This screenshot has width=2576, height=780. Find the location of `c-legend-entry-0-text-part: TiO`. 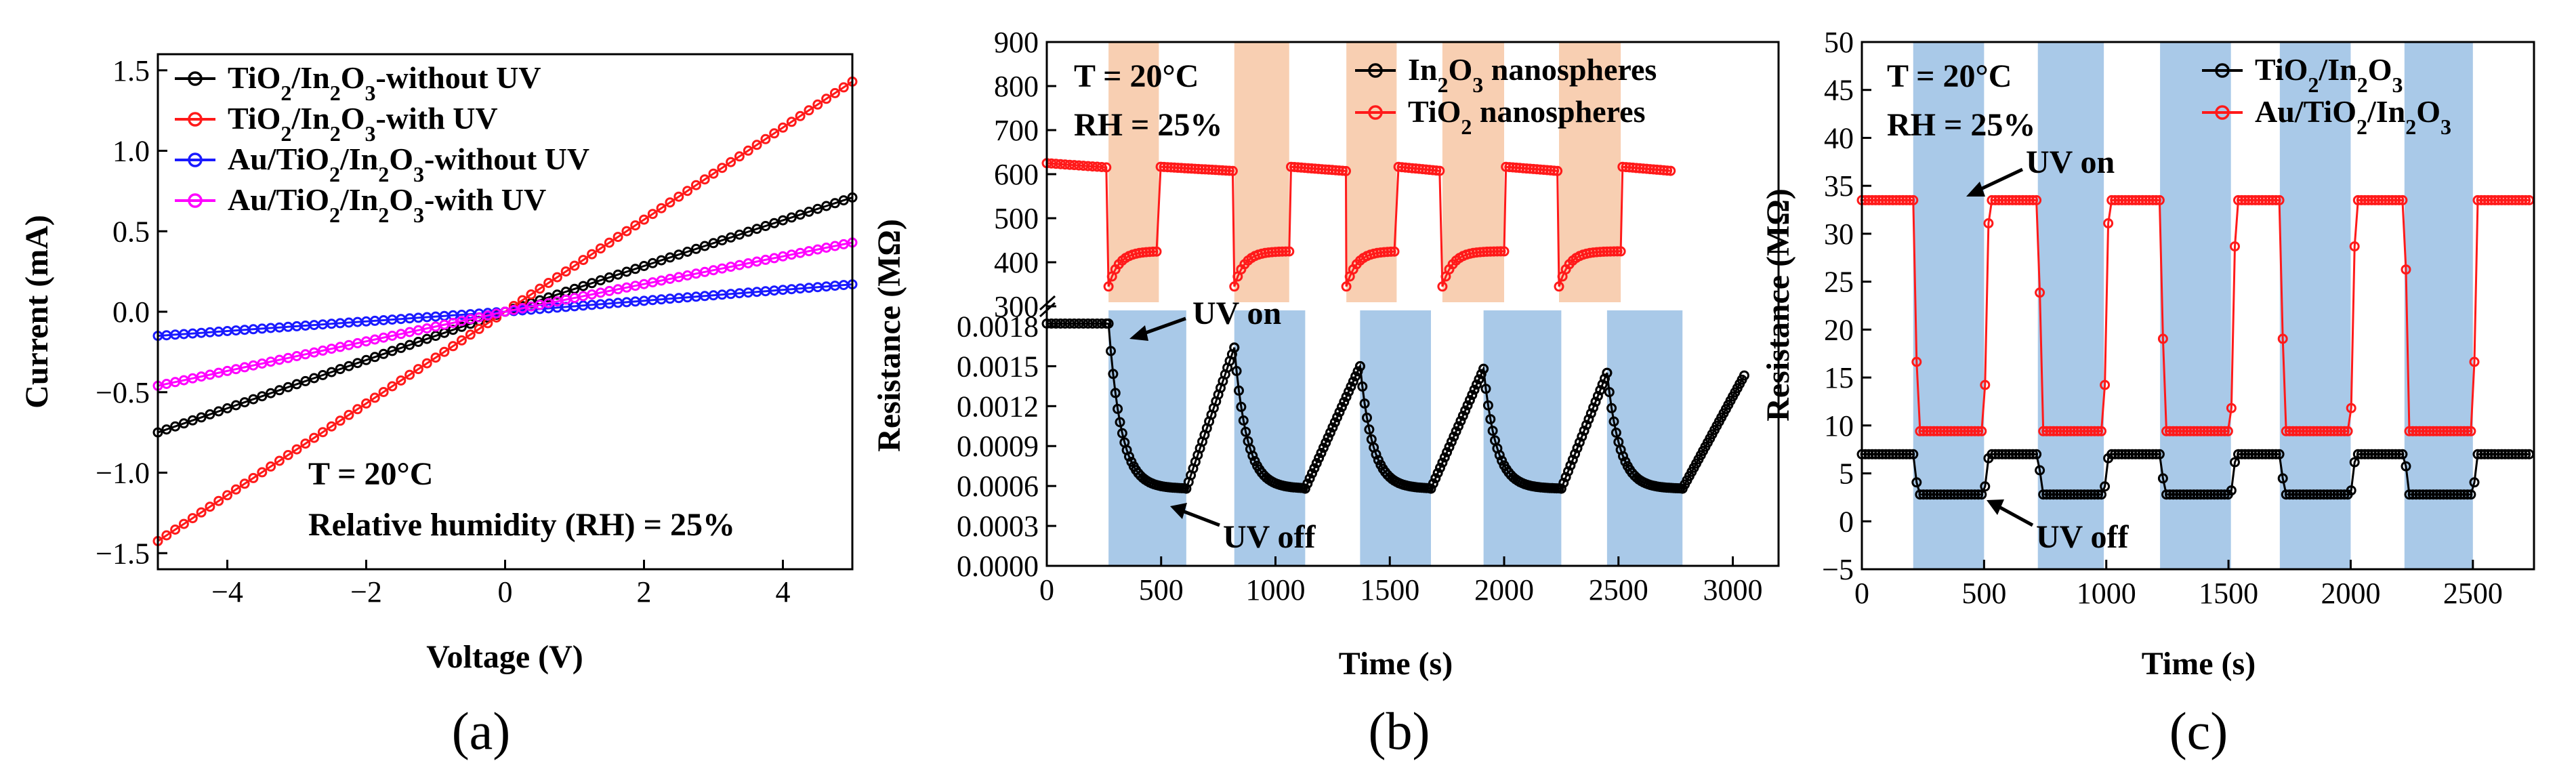

c-legend-entry-0-text-part: TiO is located at coordinates (2281, 69).